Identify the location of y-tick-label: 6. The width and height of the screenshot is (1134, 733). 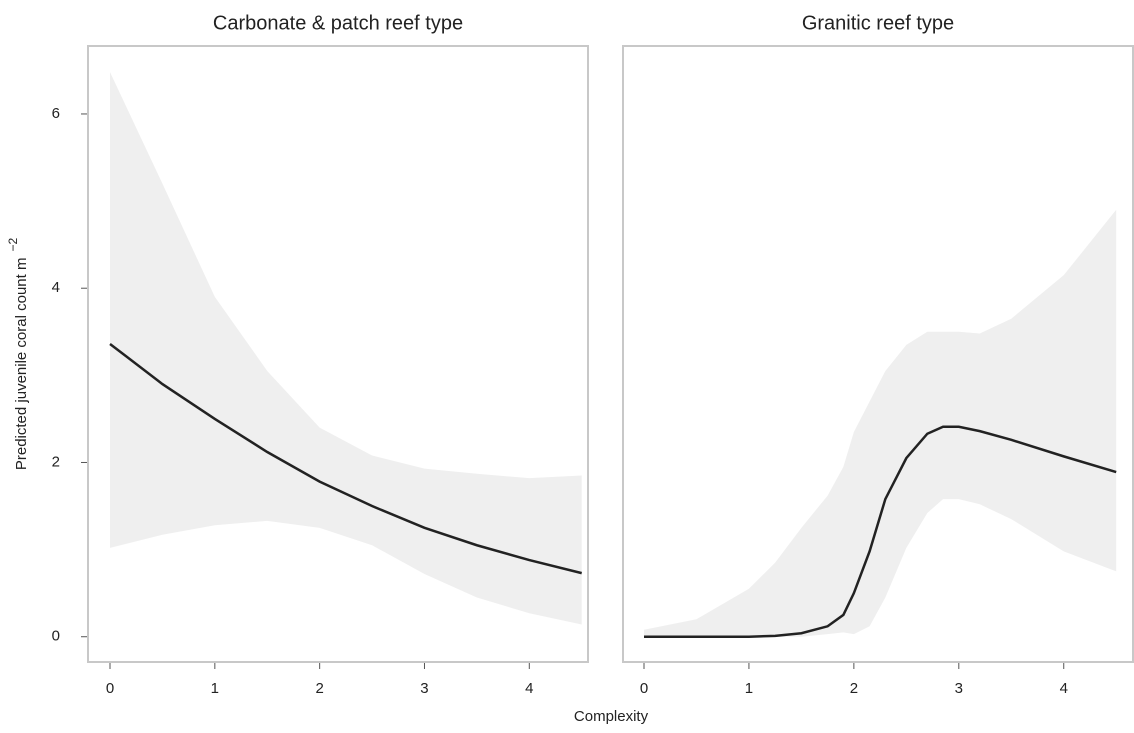
(56, 113).